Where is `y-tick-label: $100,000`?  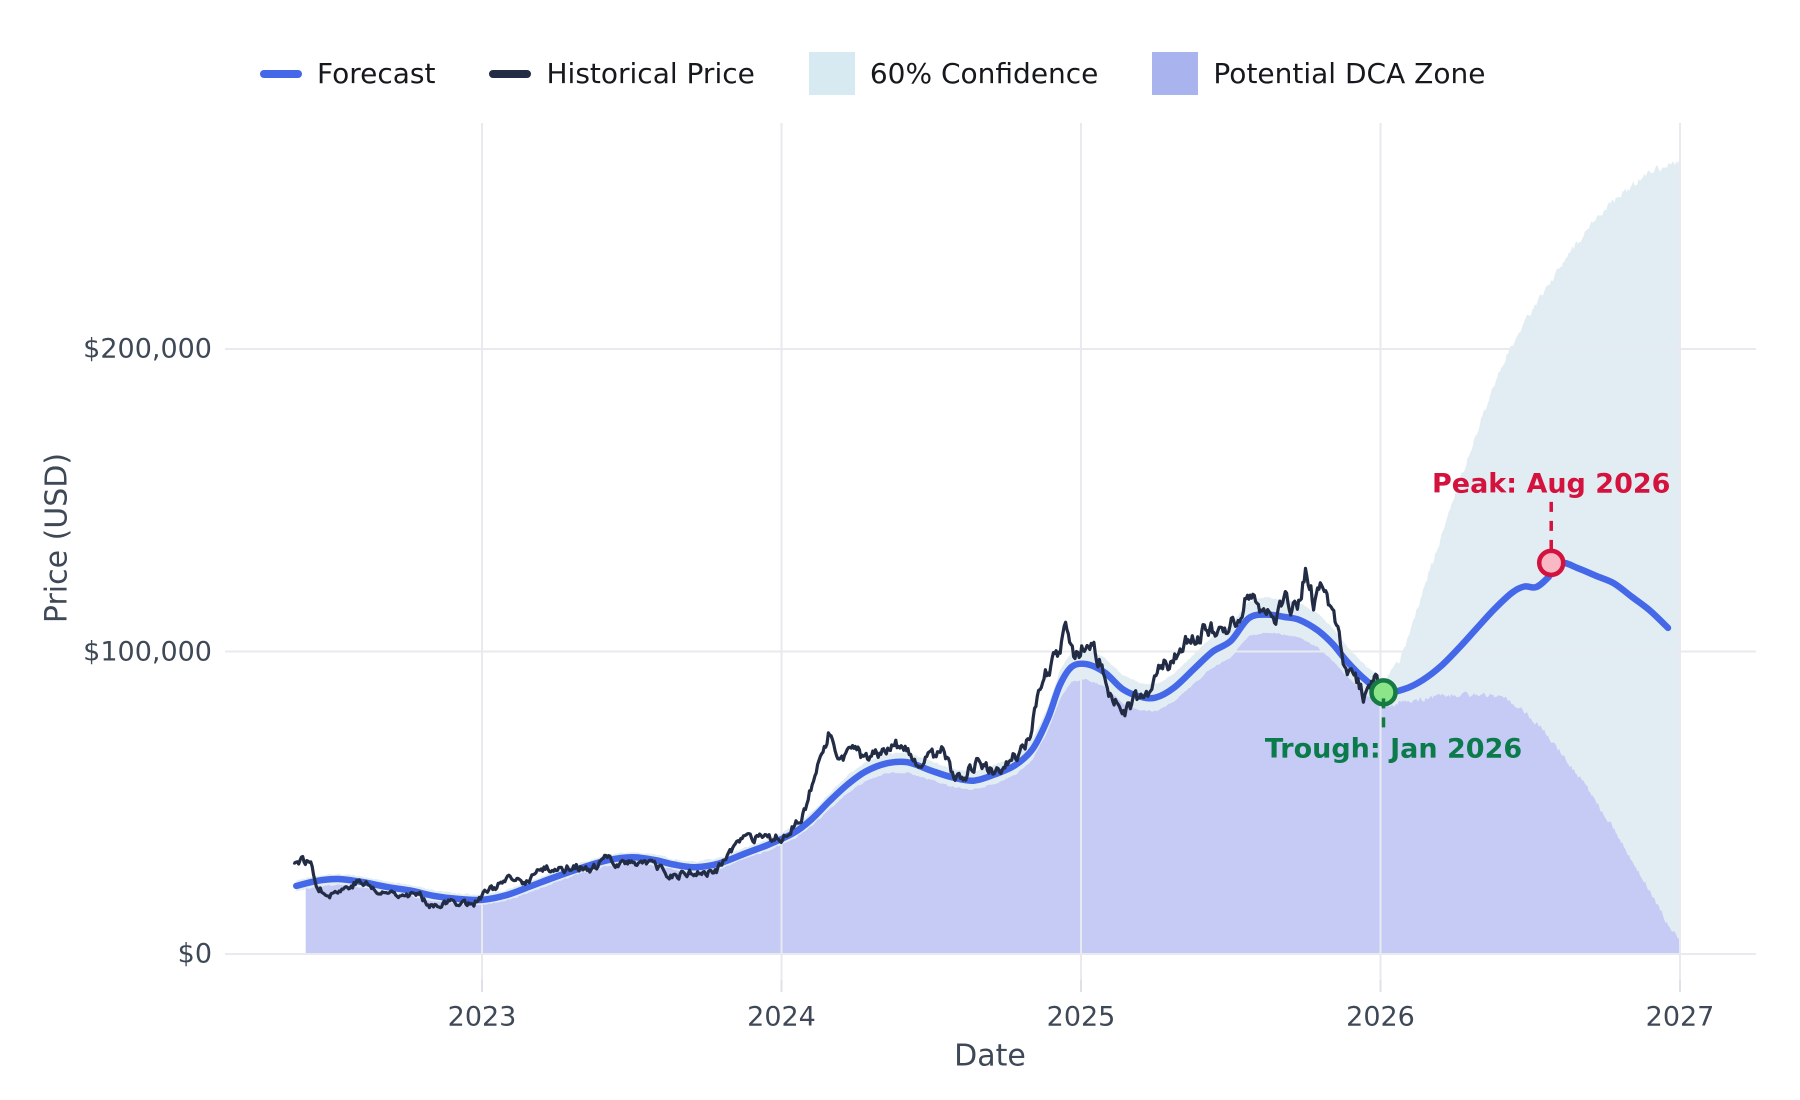
y-tick-label: $100,000 is located at coordinates (147, 651).